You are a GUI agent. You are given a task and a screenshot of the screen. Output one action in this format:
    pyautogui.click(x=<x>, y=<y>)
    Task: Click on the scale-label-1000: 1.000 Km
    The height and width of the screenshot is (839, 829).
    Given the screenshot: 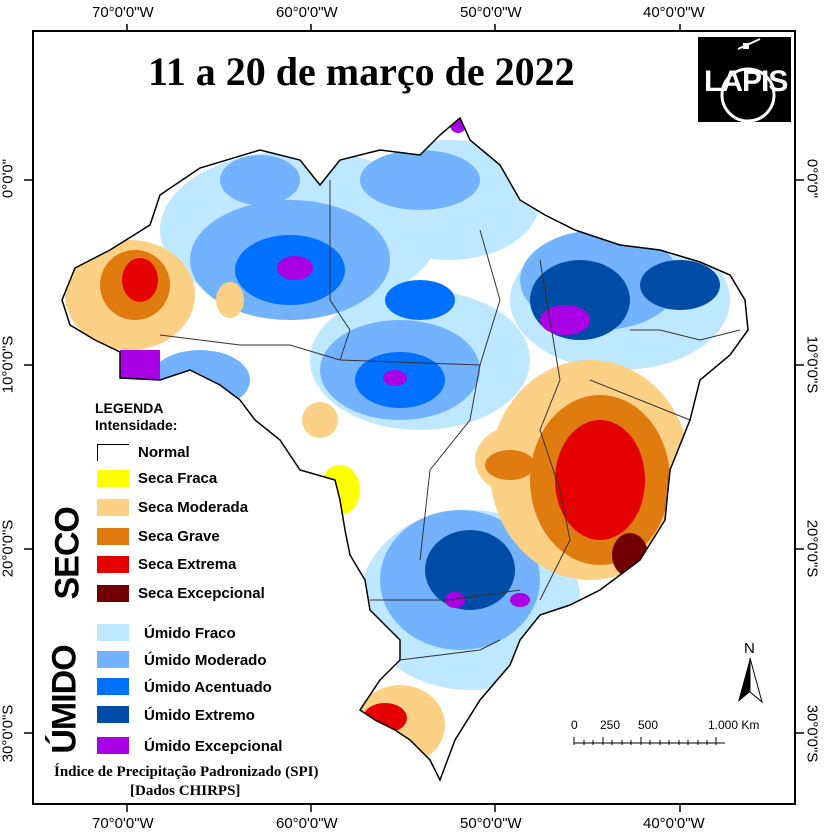 What is the action you would take?
    pyautogui.click(x=734, y=725)
    